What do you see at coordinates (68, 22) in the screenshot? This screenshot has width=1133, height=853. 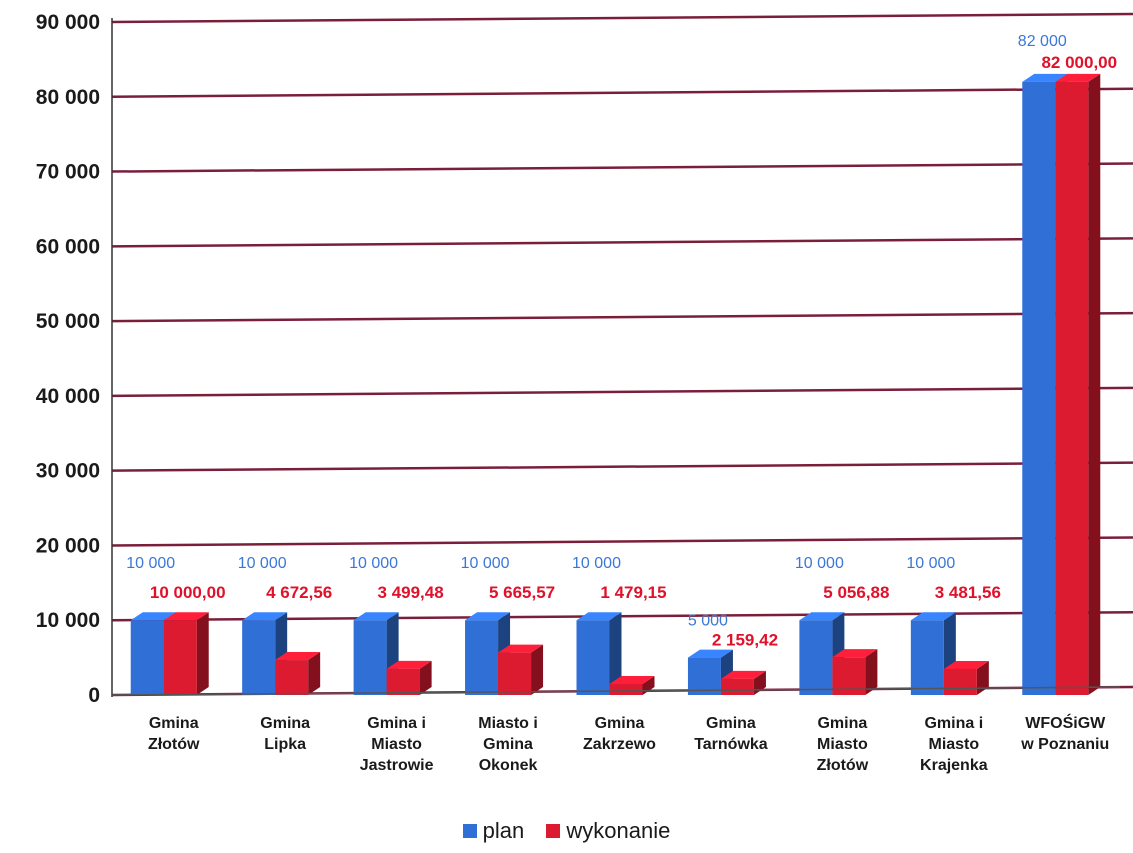 I see `y-tick-label: 90 000` at bounding box center [68, 22].